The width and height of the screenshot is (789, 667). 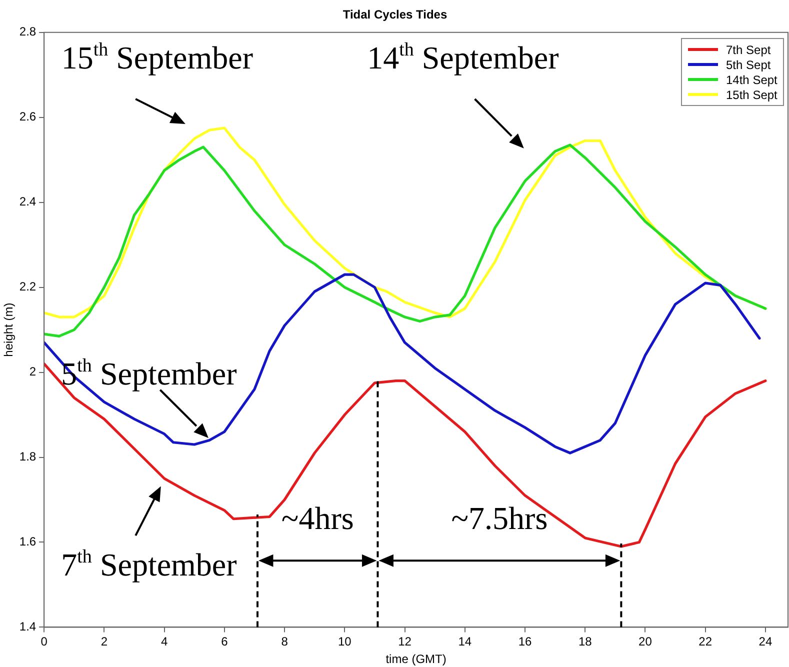 What do you see at coordinates (752, 95) in the screenshot?
I see `legend-label: 15th Sept` at bounding box center [752, 95].